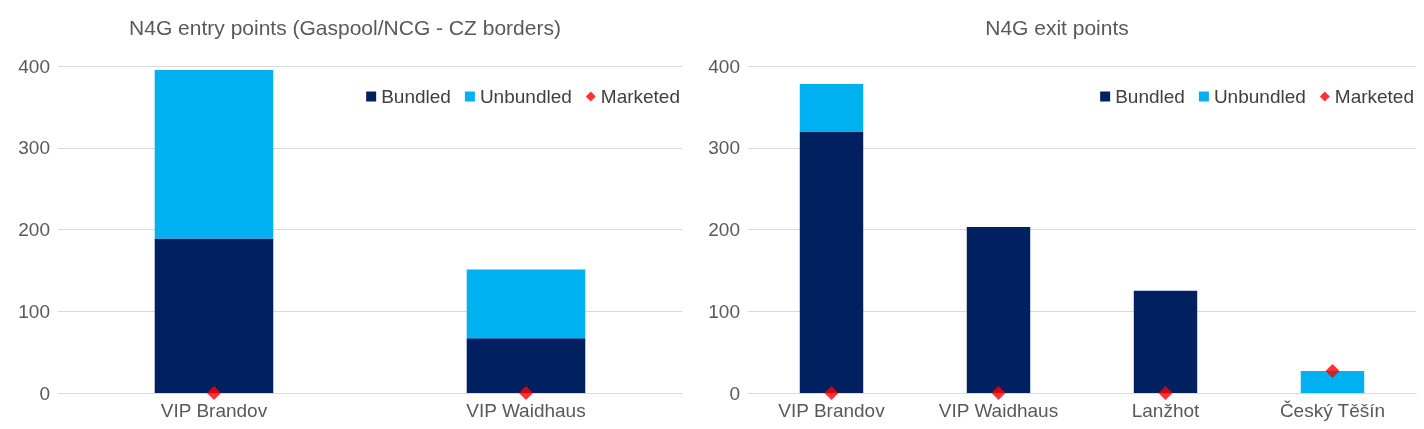 The width and height of the screenshot is (1424, 429). What do you see at coordinates (1057, 27) in the screenshot?
I see `chart-title: N4G exit points` at bounding box center [1057, 27].